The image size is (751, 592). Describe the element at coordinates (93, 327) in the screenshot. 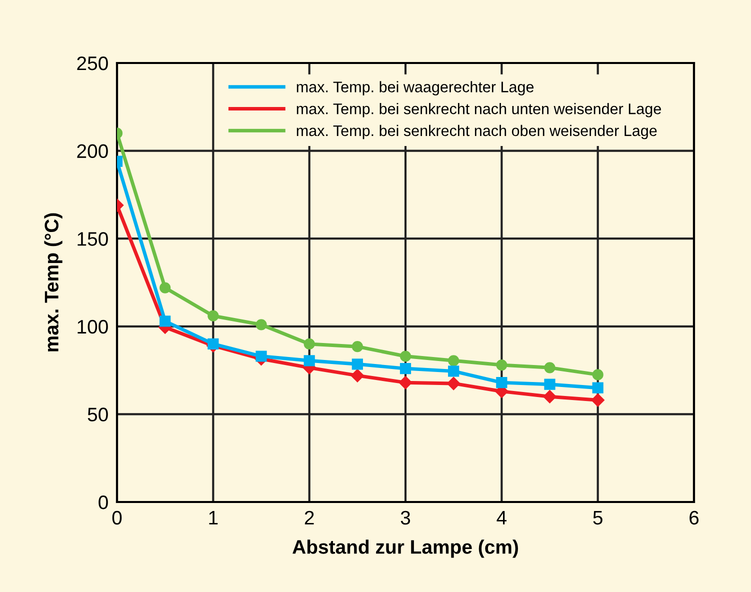

I see `y-tick-label: 100` at that location.